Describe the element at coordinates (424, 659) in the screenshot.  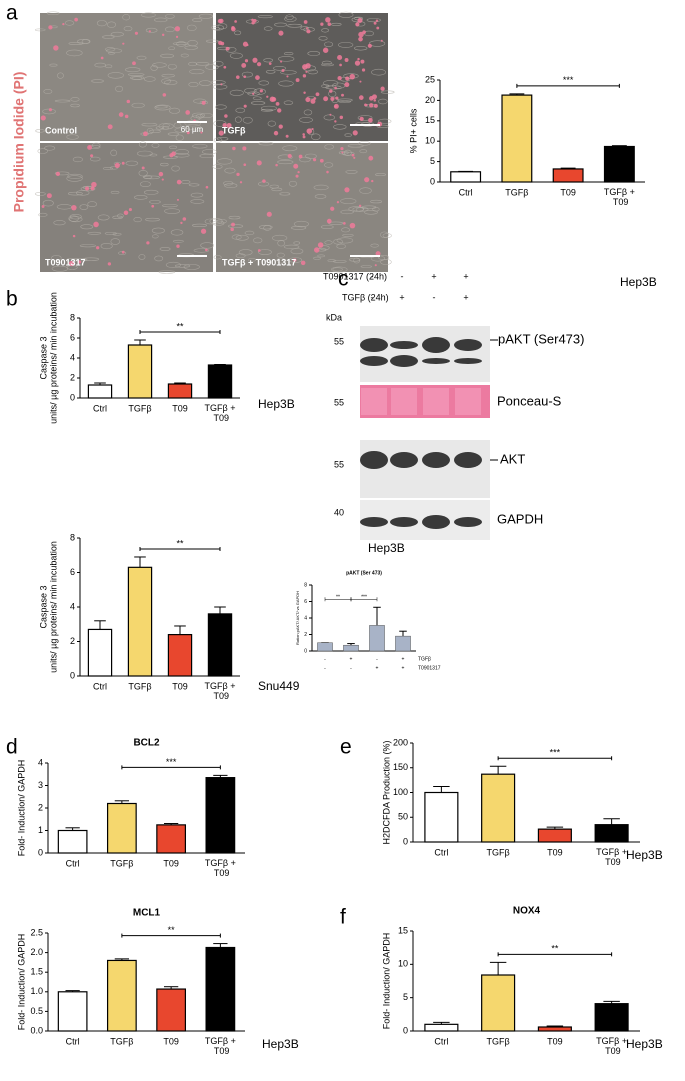
I see `condition-label: TGFβ` at that location.